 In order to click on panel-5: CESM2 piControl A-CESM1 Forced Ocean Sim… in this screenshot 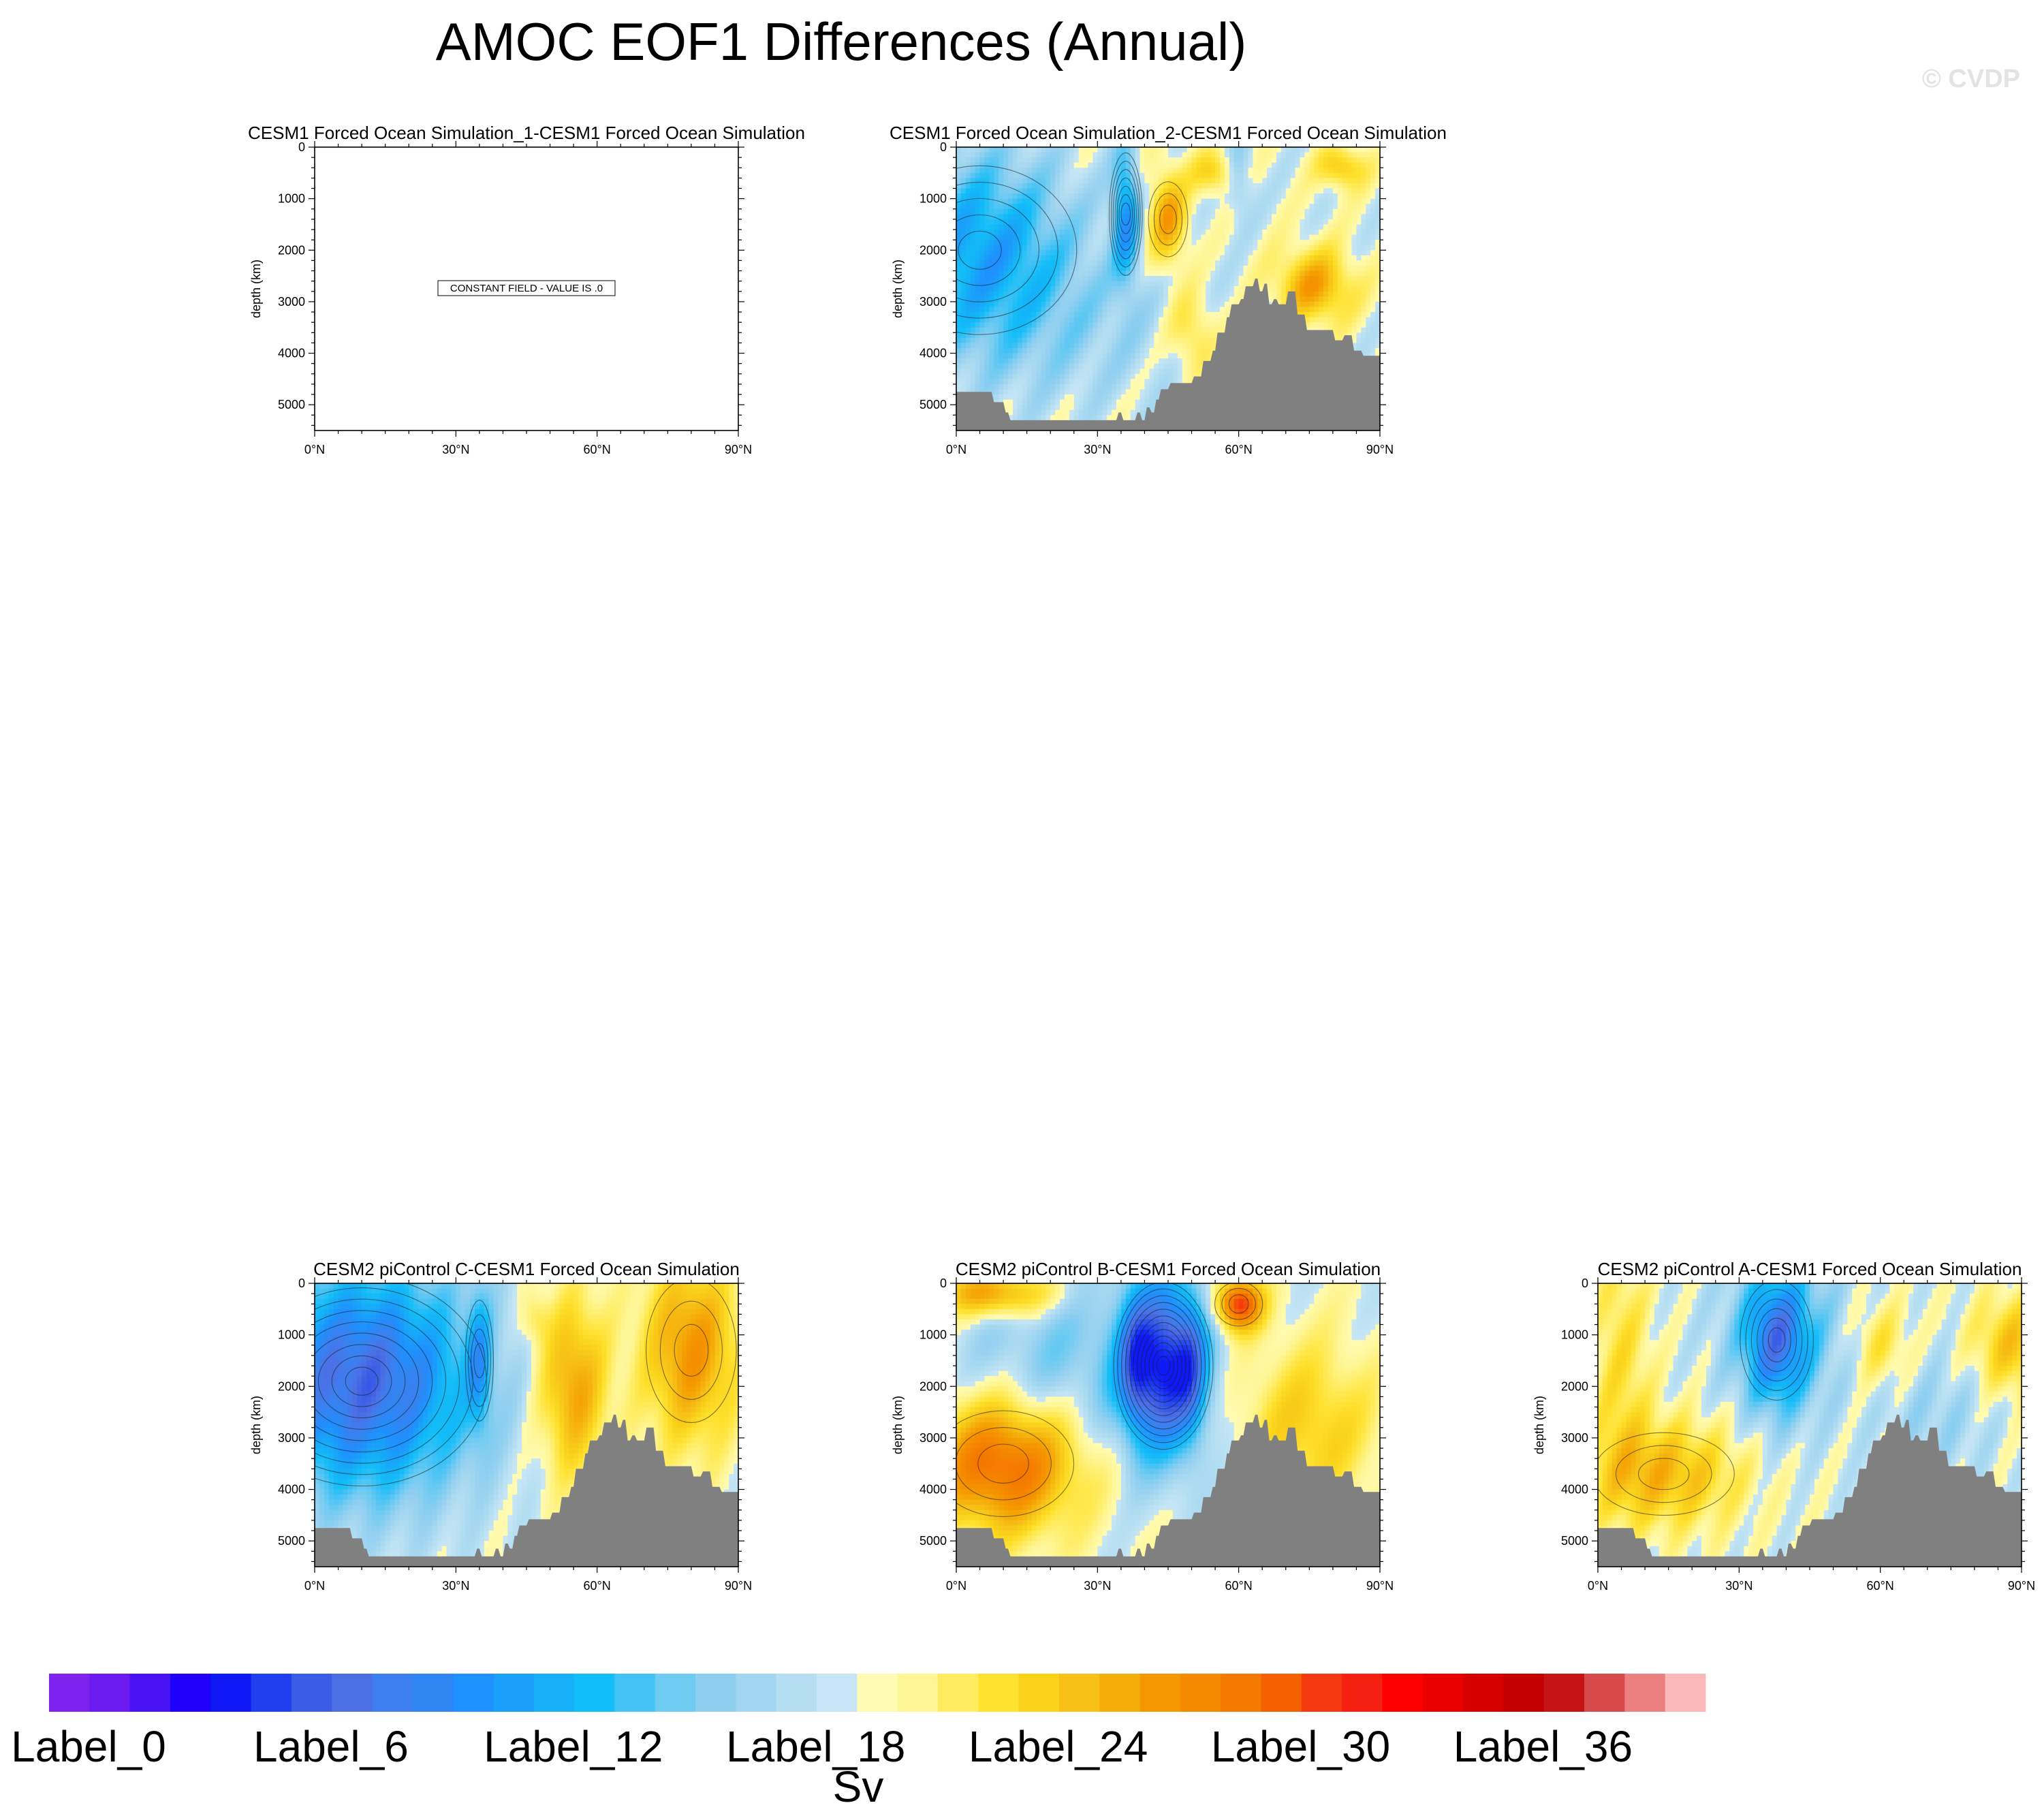, I will do `click(1783, 1426)`.